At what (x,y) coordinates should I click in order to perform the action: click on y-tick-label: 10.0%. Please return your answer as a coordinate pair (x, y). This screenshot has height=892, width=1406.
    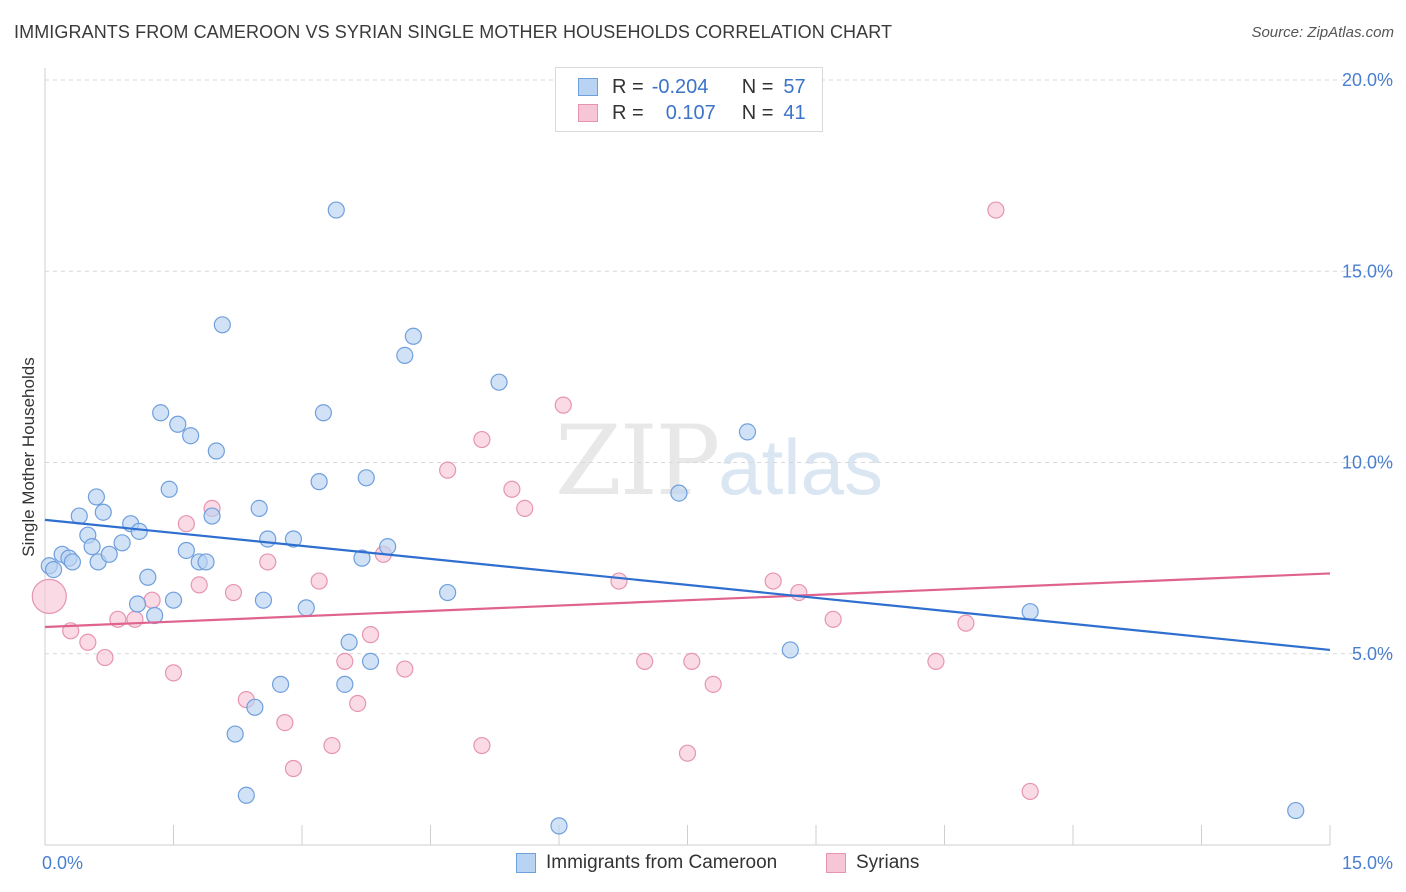
    Looking at the image, I should click on (1367, 463).